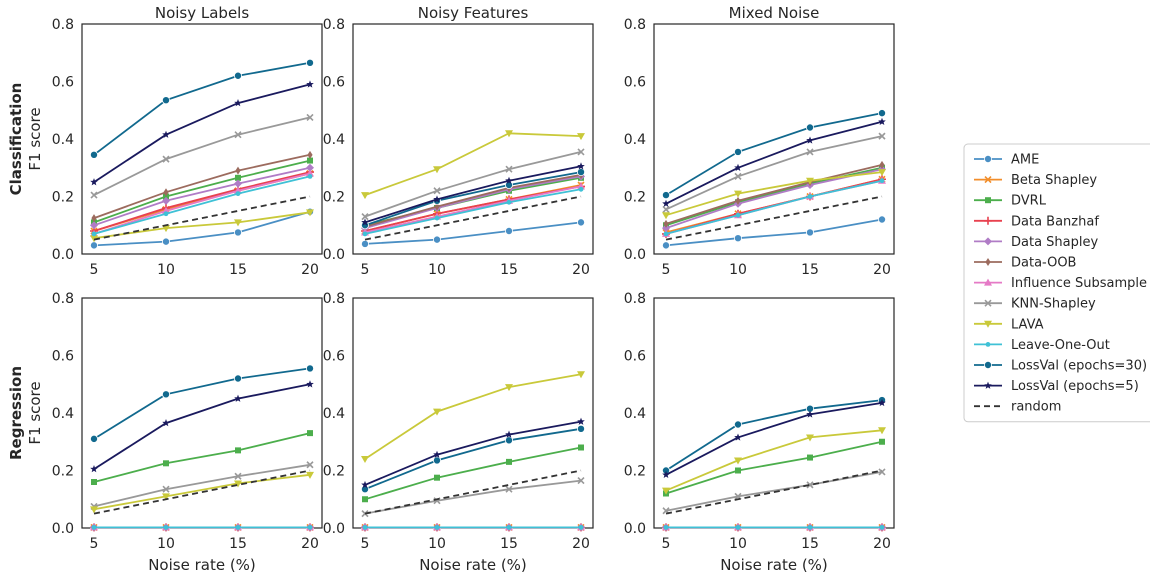 The width and height of the screenshot is (1150, 576). What do you see at coordinates (1060, 283) in the screenshot?
I see `legend-item-influence-subsample: Influence Subsample` at bounding box center [1060, 283].